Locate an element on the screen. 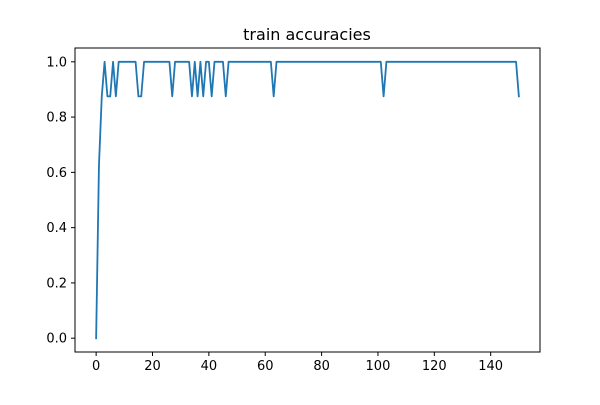  y-tick-label: 0.2 is located at coordinates (56, 283).